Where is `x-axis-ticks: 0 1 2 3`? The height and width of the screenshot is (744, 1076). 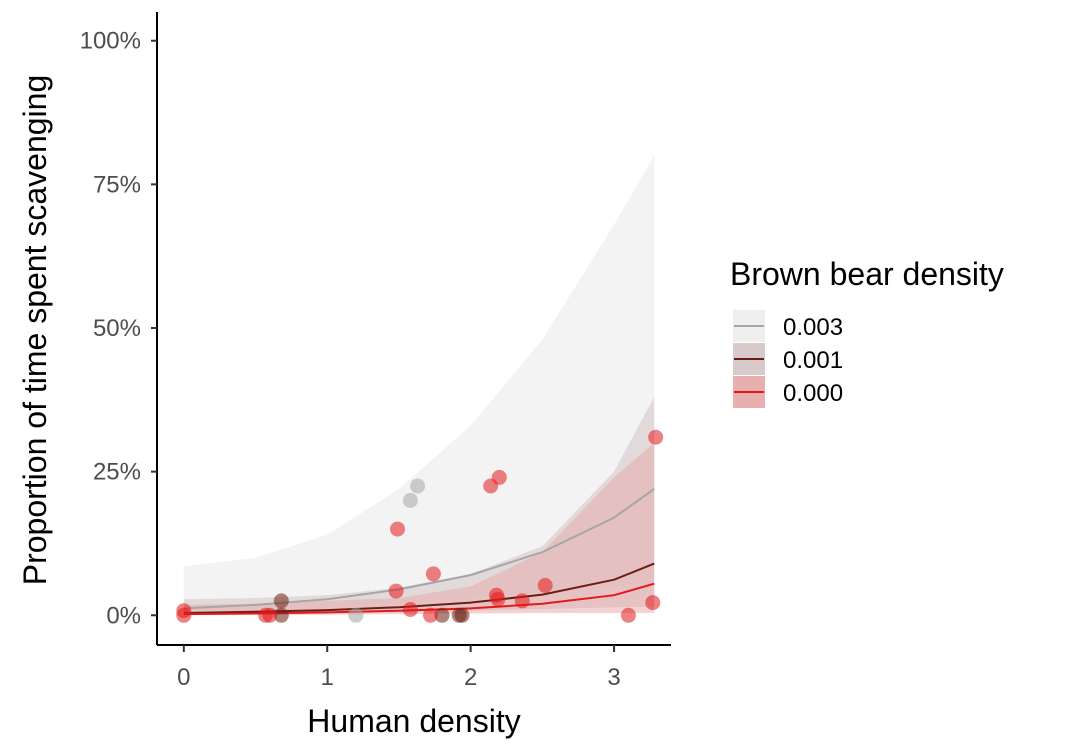
x-axis-ticks: 0 1 2 3 is located at coordinates (399, 668).